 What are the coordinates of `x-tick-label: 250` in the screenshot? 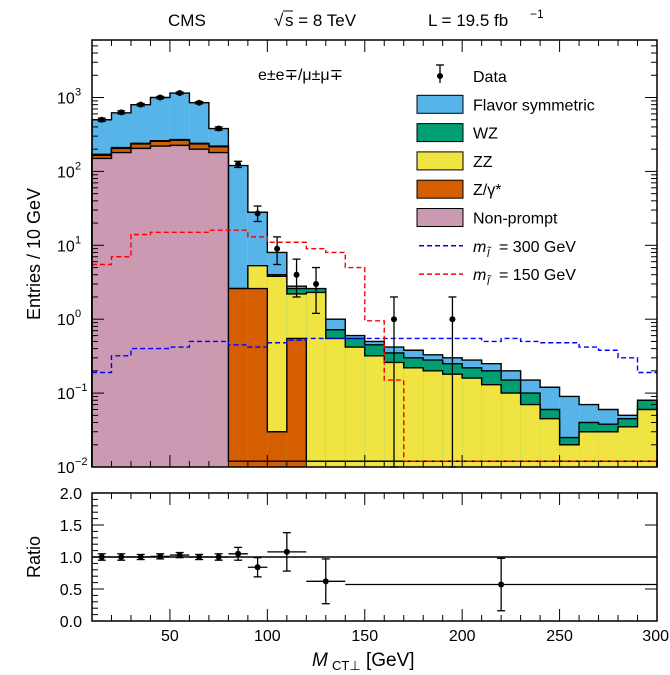 It's located at (559, 636).